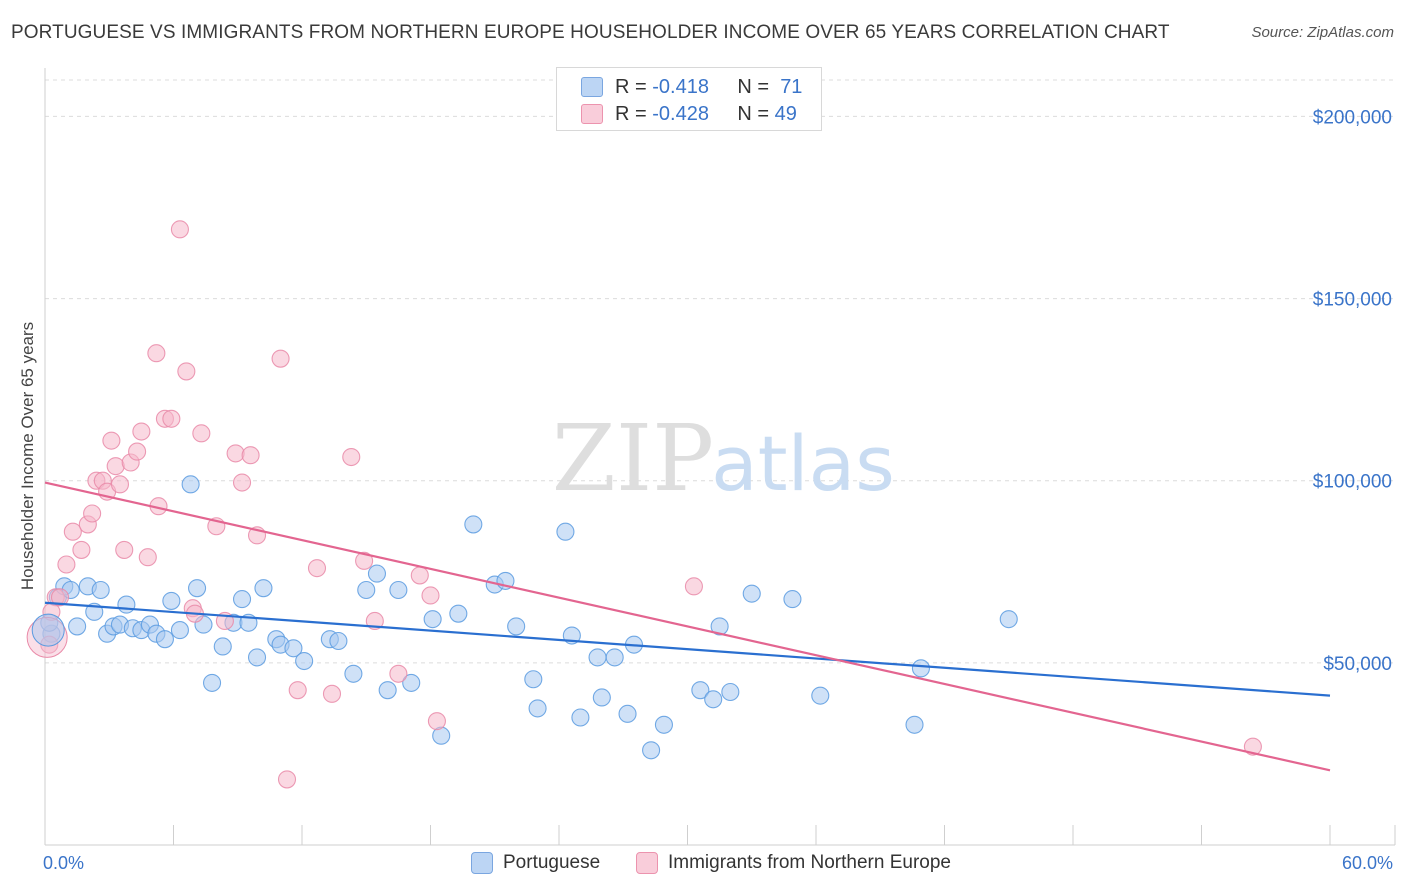 The image size is (1406, 892). What do you see at coordinates (691, 87) in the screenshot?
I see `legend-row-portuguese: R = -0.418 N = 71` at bounding box center [691, 87].